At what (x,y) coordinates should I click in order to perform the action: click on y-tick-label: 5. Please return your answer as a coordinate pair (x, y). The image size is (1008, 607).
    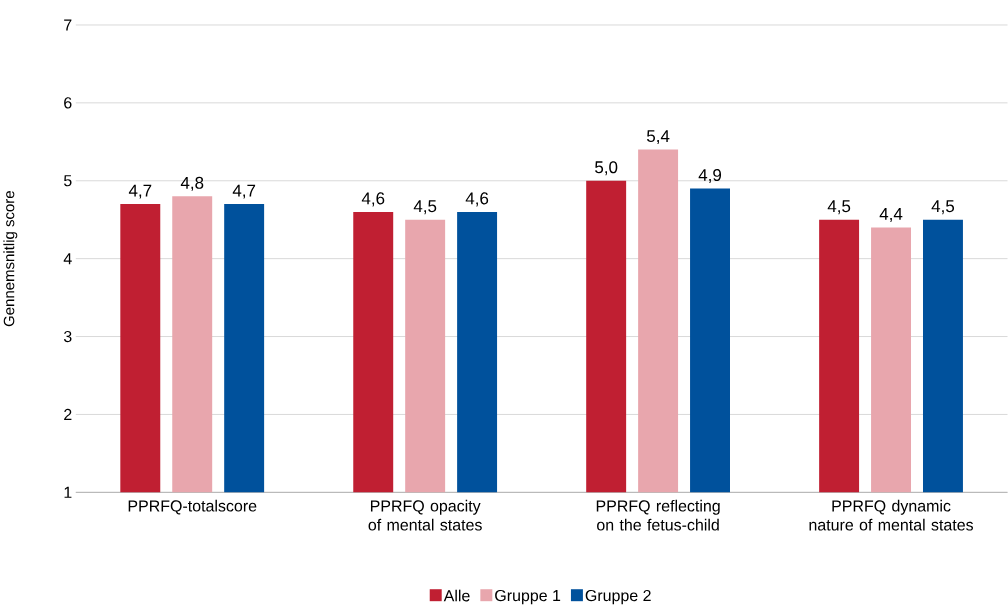
    Looking at the image, I should click on (67, 181).